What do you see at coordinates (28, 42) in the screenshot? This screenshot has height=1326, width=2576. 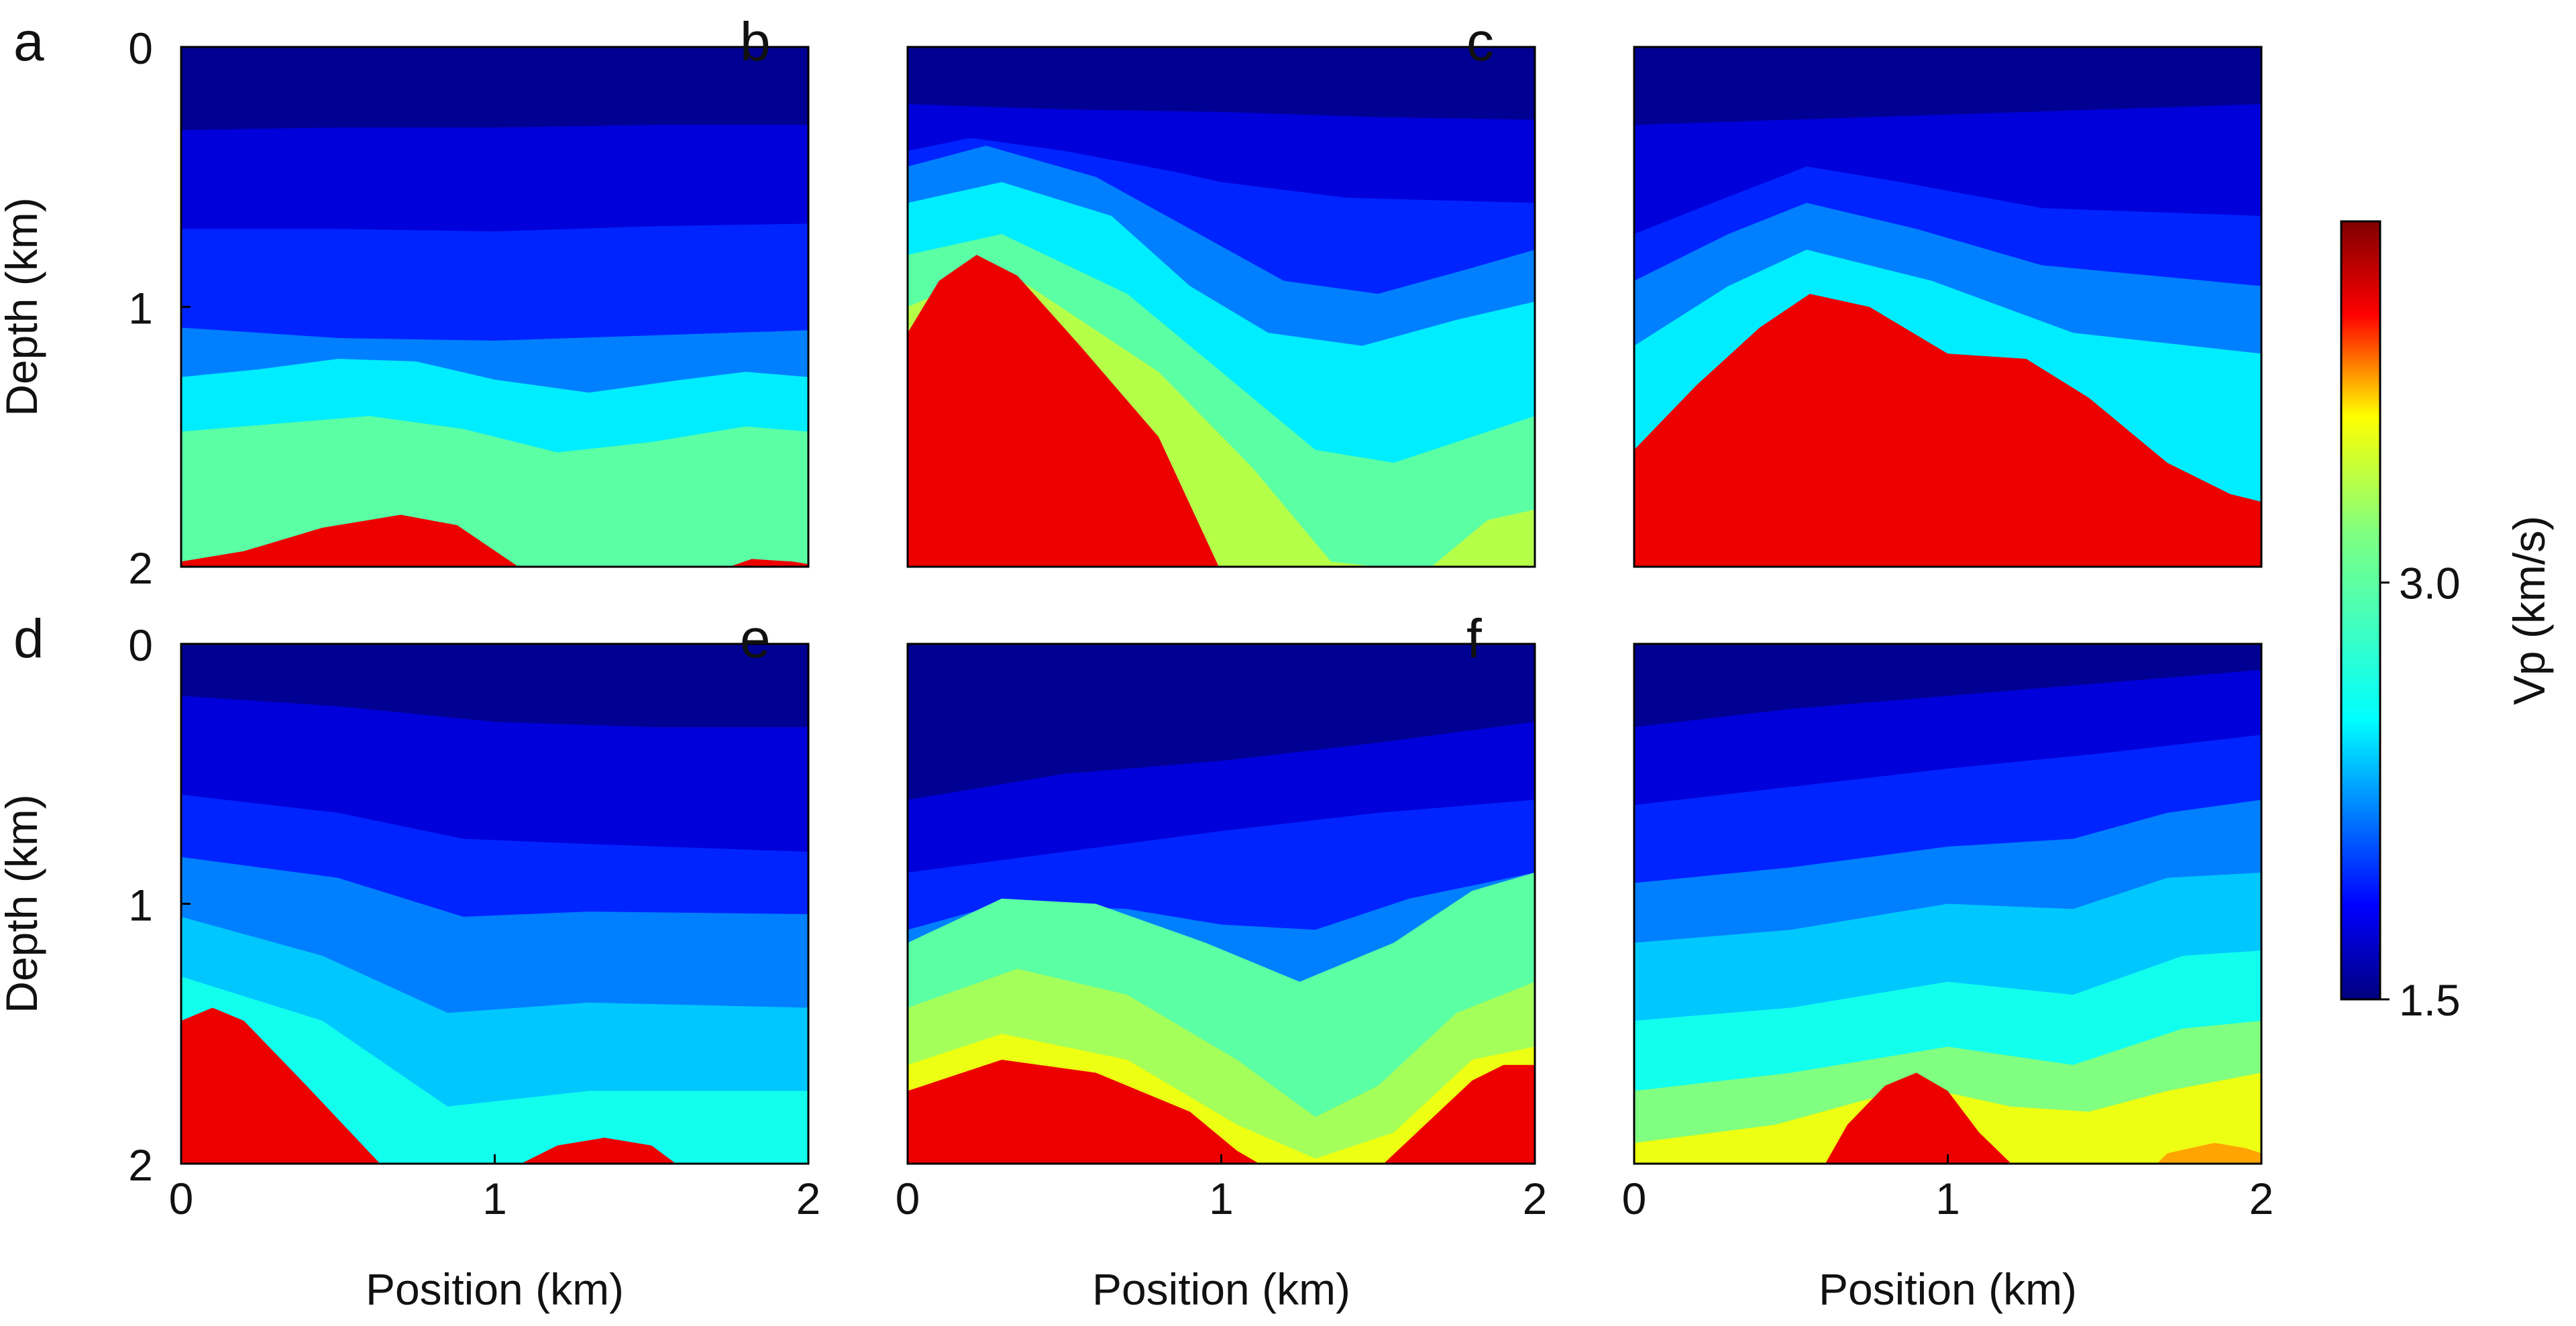 I see `panel-label-a: a` at bounding box center [28, 42].